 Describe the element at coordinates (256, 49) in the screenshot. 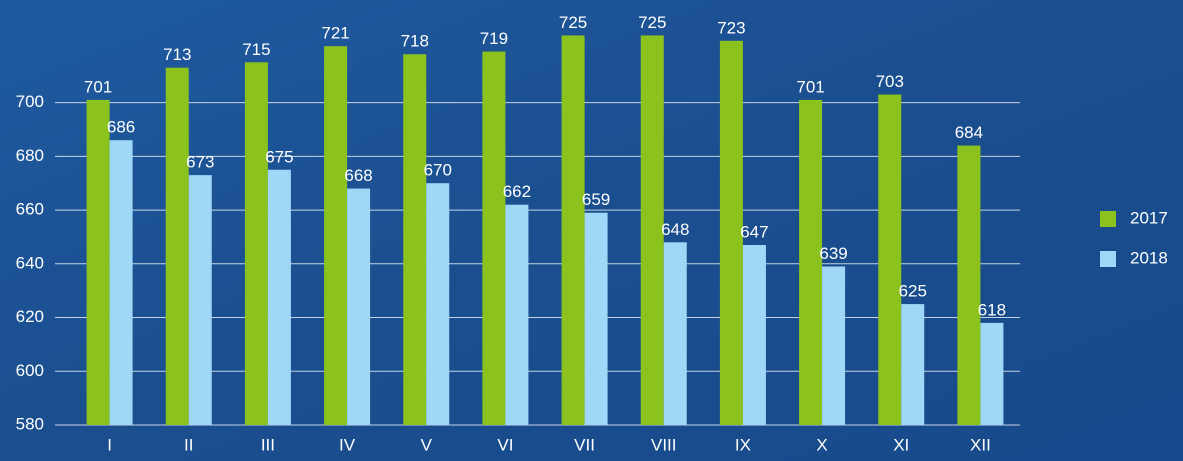

I see `data-label: 715` at that location.